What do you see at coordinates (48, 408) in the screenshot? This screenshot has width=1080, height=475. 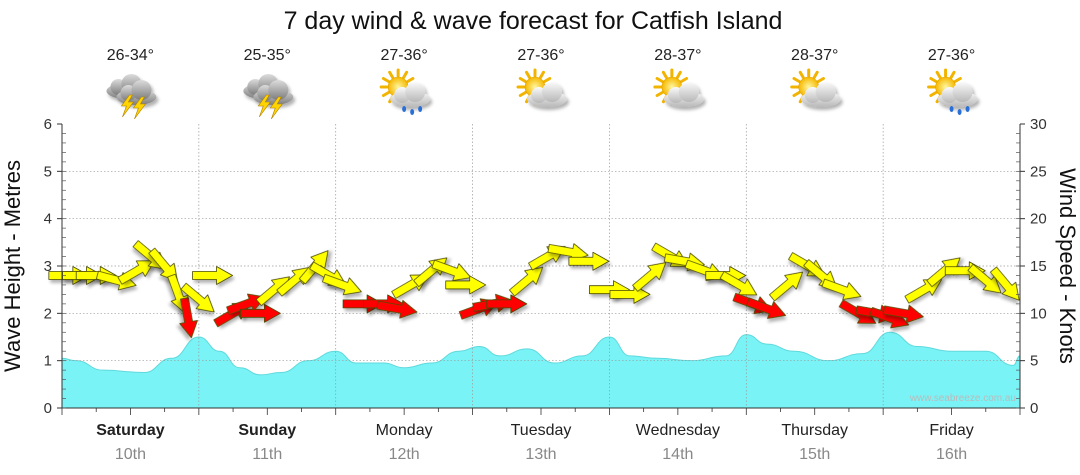 I see `left-tick-label: 0` at bounding box center [48, 408].